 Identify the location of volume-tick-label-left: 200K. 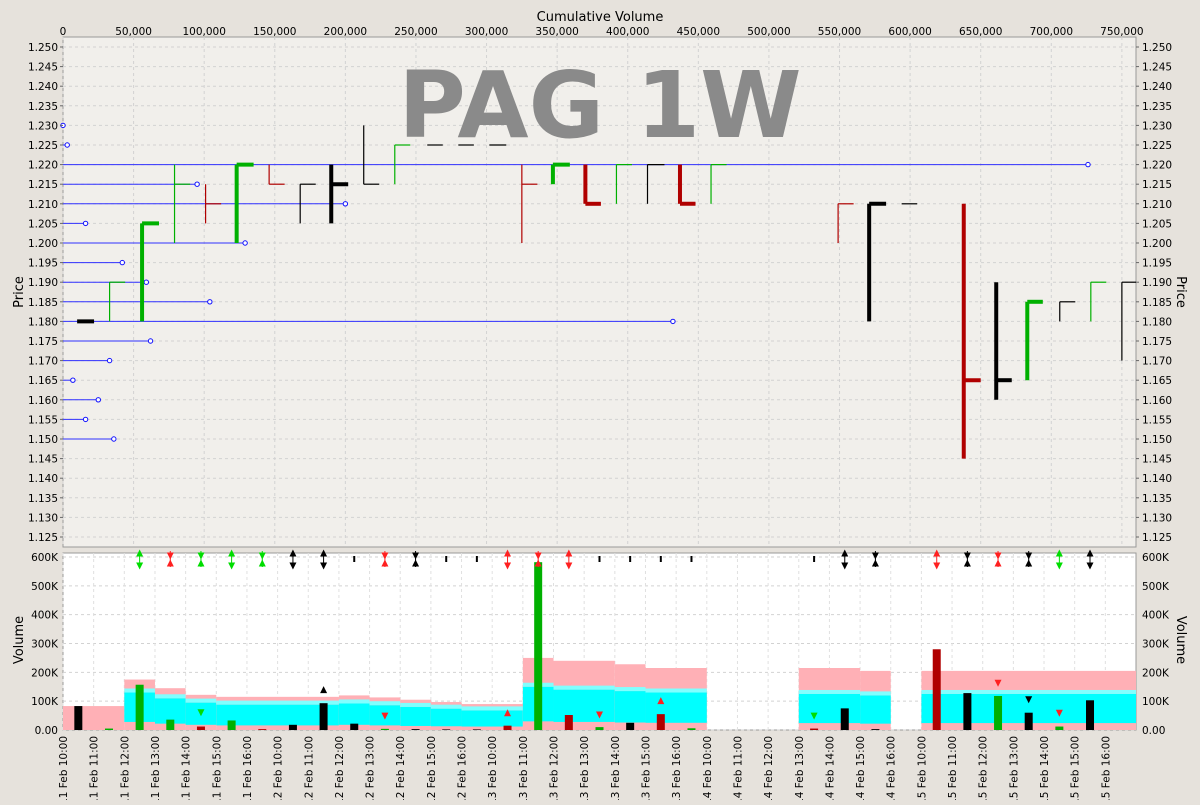
(45, 673).